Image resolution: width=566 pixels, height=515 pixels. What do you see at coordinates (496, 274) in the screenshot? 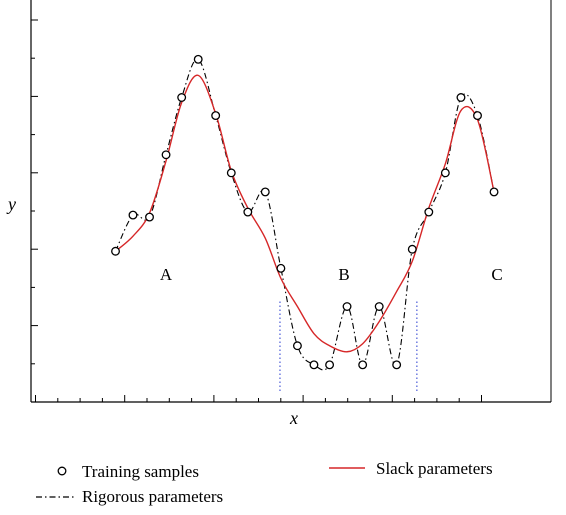
I see `region-label-c: C` at bounding box center [496, 274].